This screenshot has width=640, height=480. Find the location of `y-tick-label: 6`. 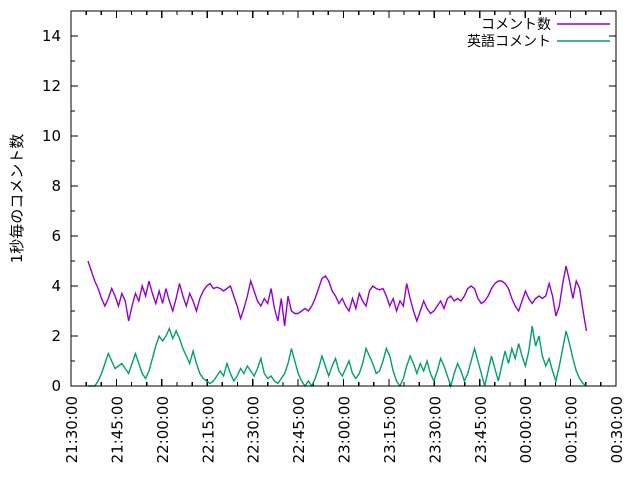

y-tick-label: 6 is located at coordinates (56, 236).